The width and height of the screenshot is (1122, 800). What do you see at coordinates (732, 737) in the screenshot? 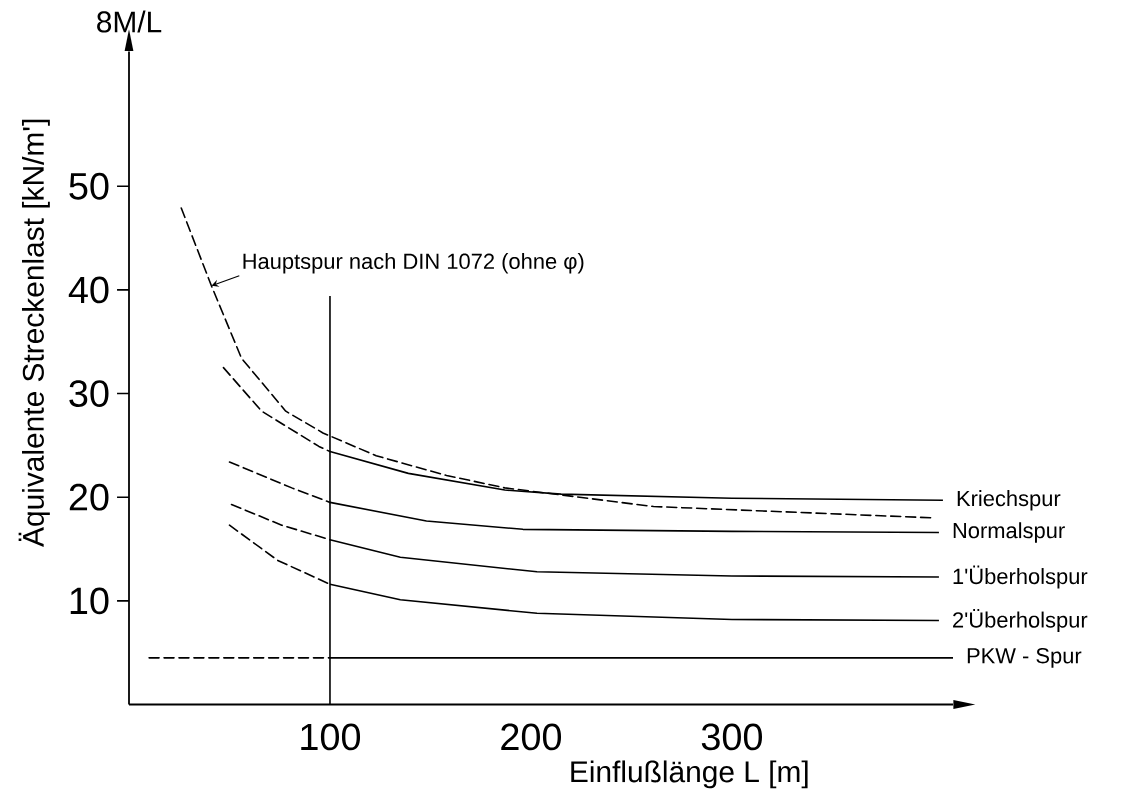
I see `x-tick-label: 300` at bounding box center [732, 737].